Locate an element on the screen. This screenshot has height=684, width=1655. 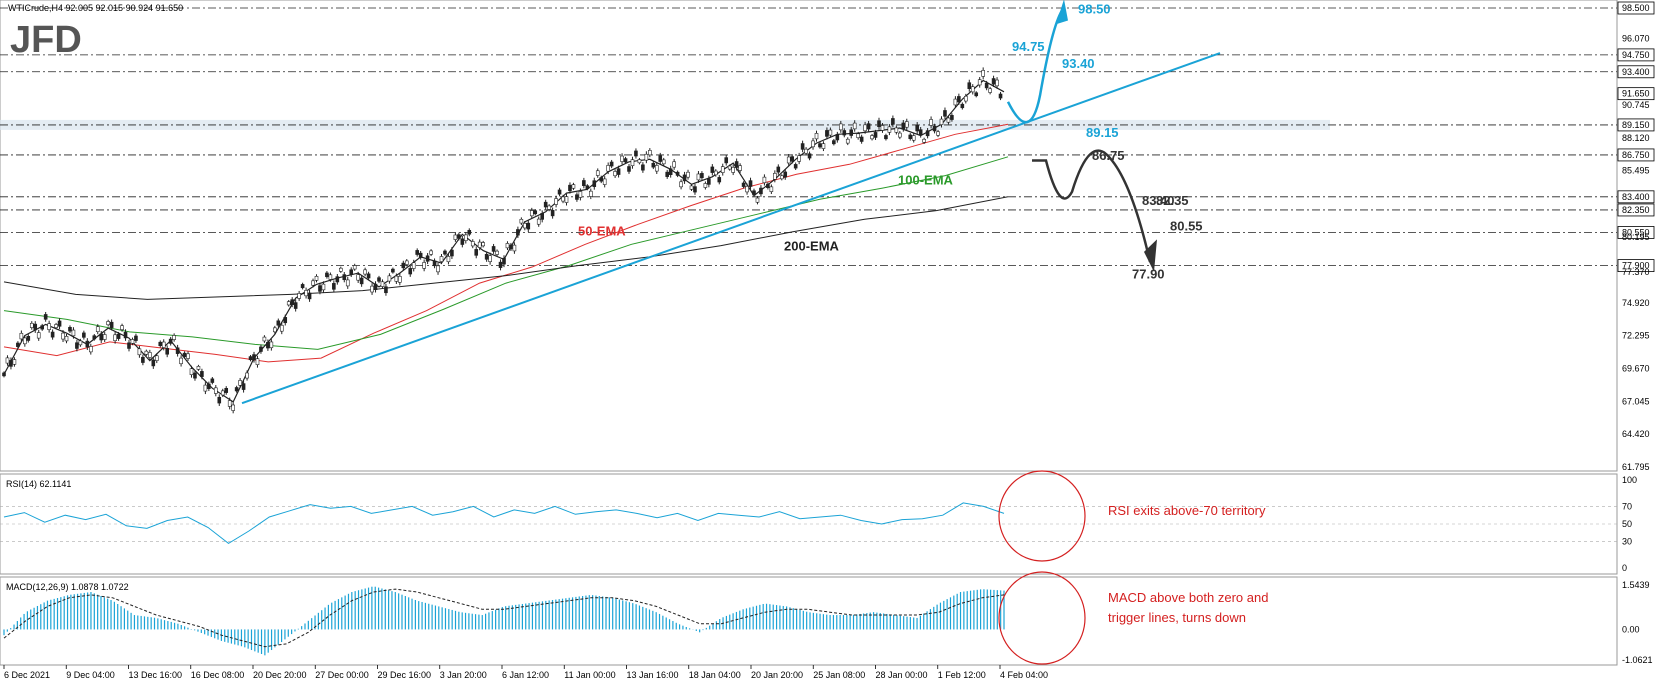
macd-pane-frame is located at coordinates (809, 621).